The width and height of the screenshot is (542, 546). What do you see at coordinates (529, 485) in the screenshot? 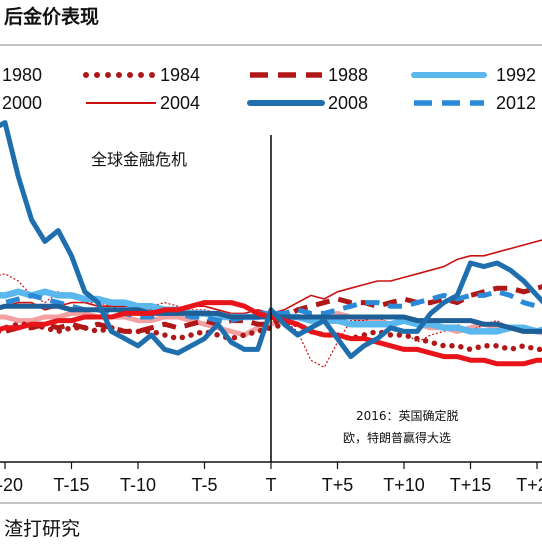
I see `x-tick-label: T+20` at bounding box center [529, 485].